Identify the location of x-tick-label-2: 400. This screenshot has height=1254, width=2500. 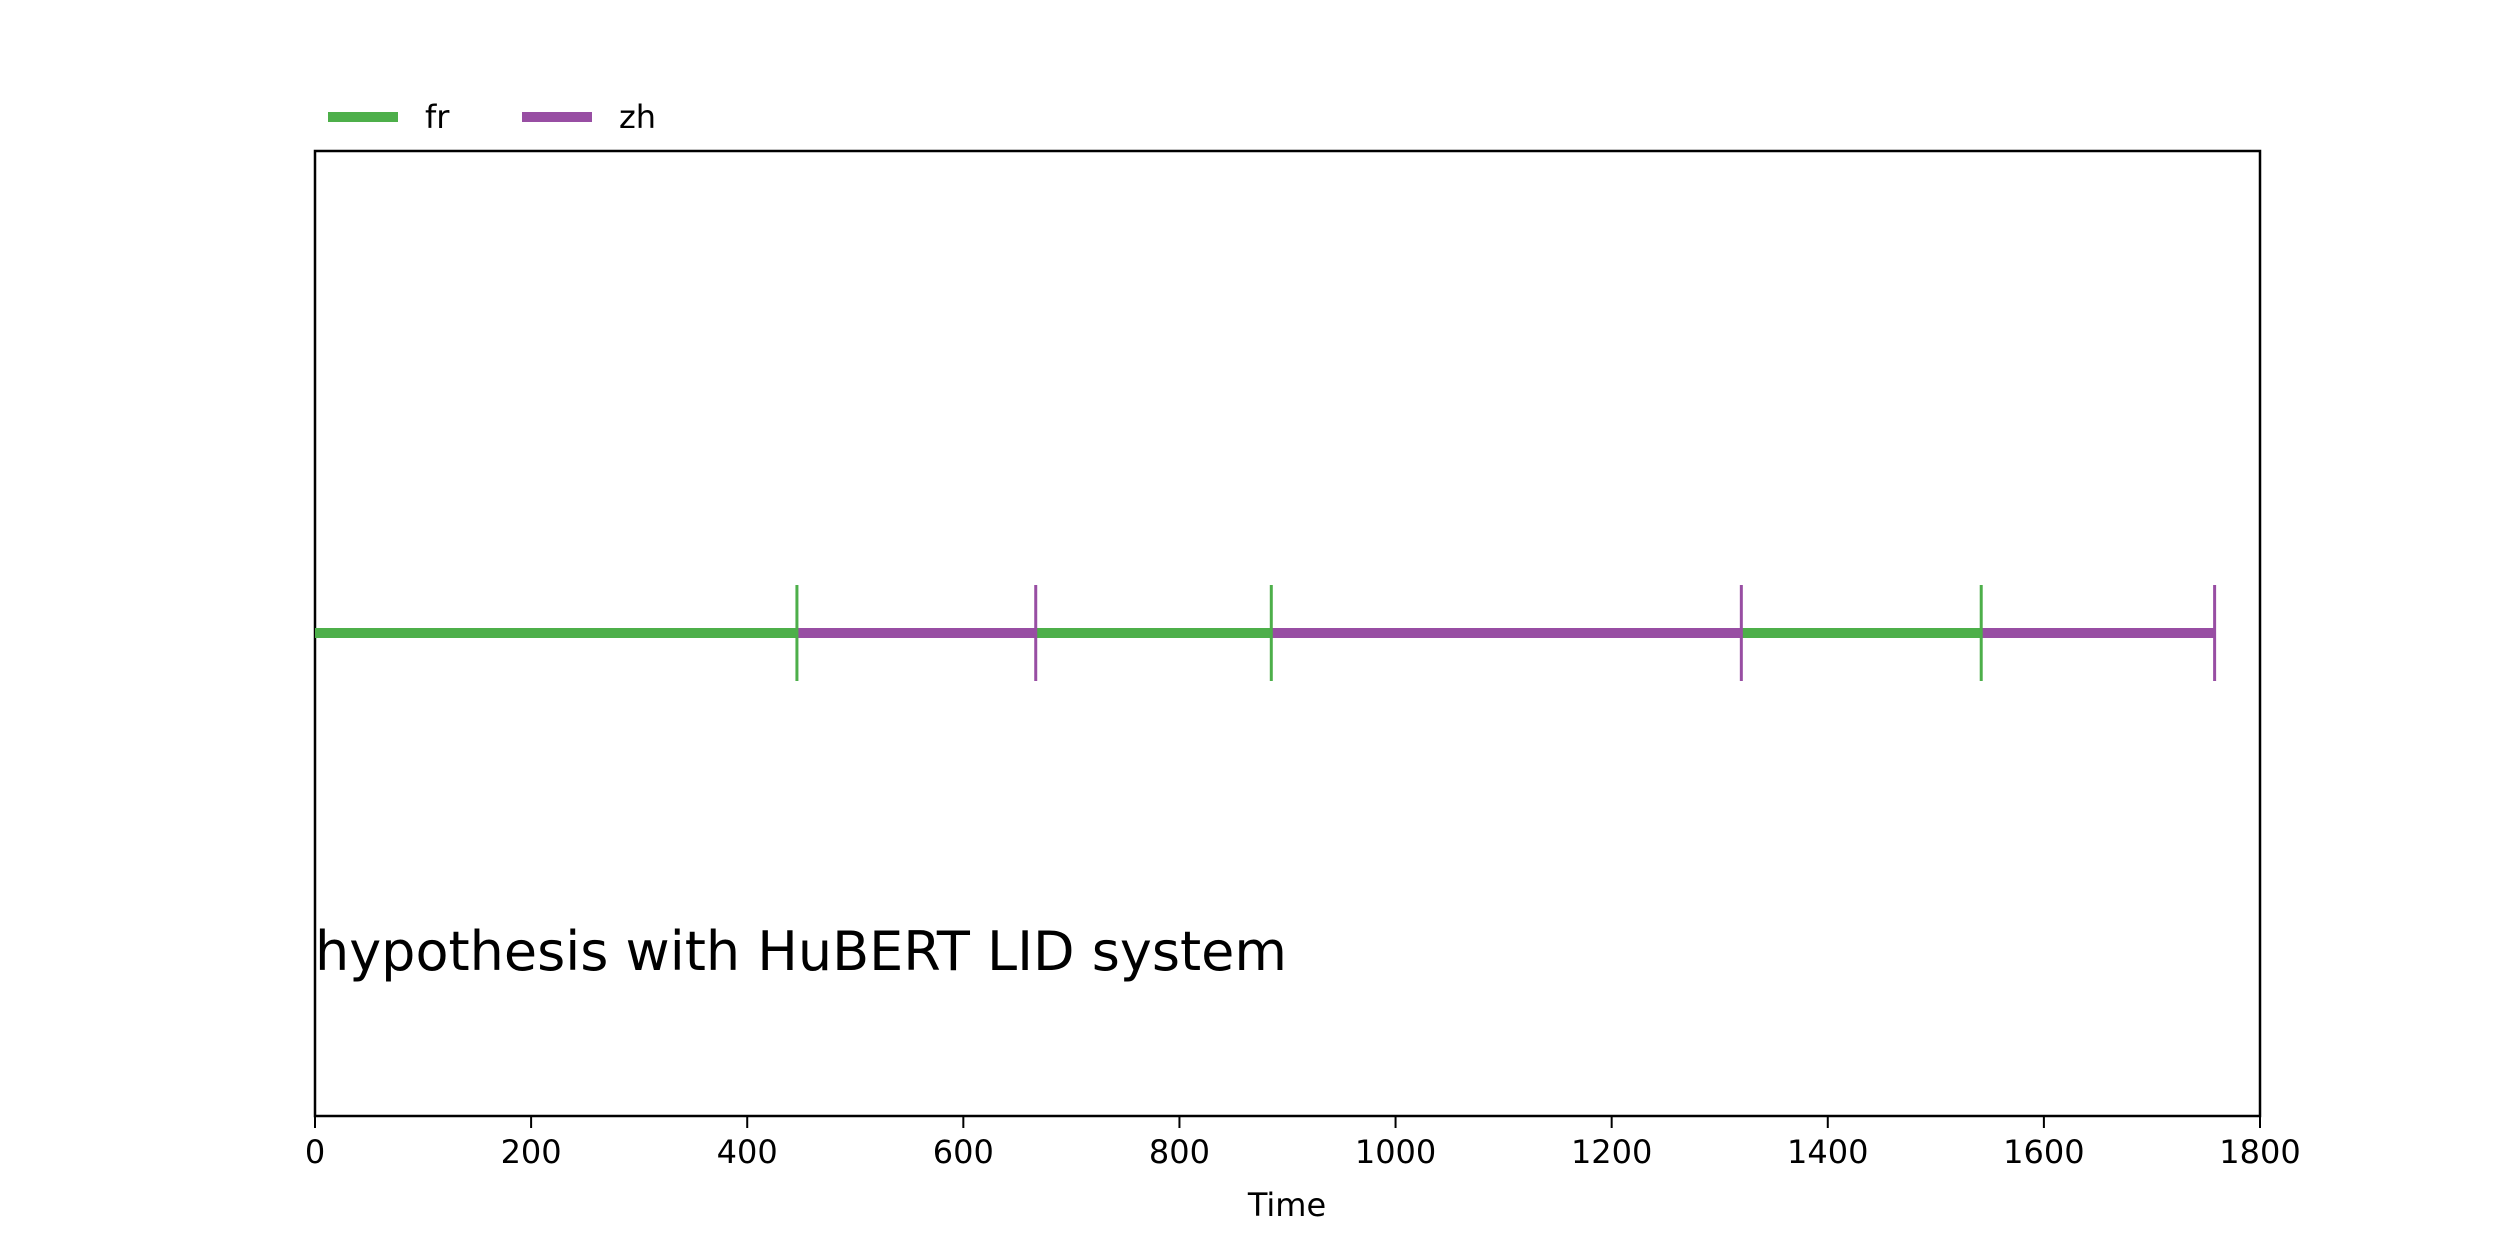
(747, 1152).